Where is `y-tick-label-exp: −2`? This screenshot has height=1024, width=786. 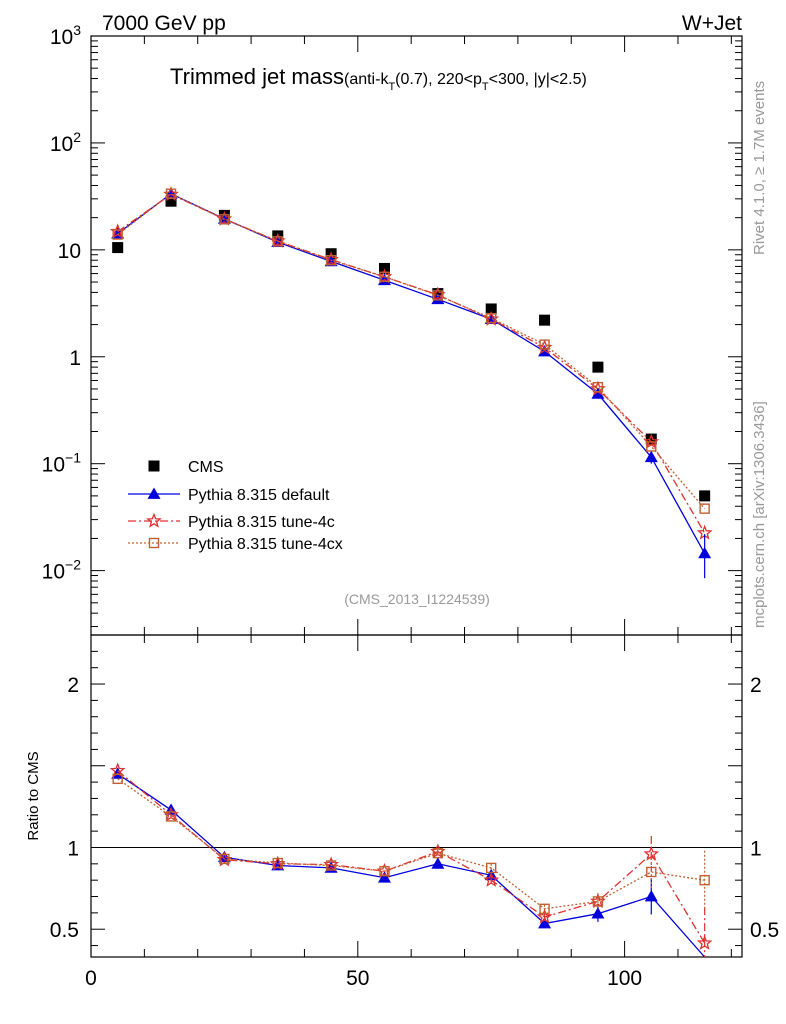 y-tick-label-exp: −2 is located at coordinates (73, 565).